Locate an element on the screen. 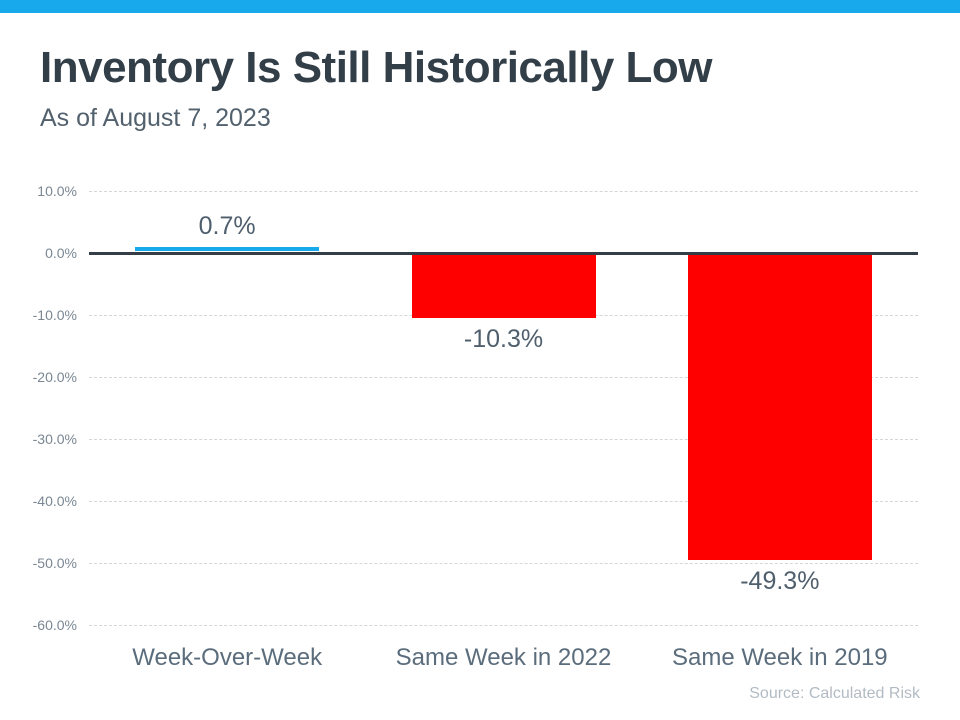 Image resolution: width=960 pixels, height=720 pixels. y-tick-label: -40.0% is located at coordinates (54, 501).